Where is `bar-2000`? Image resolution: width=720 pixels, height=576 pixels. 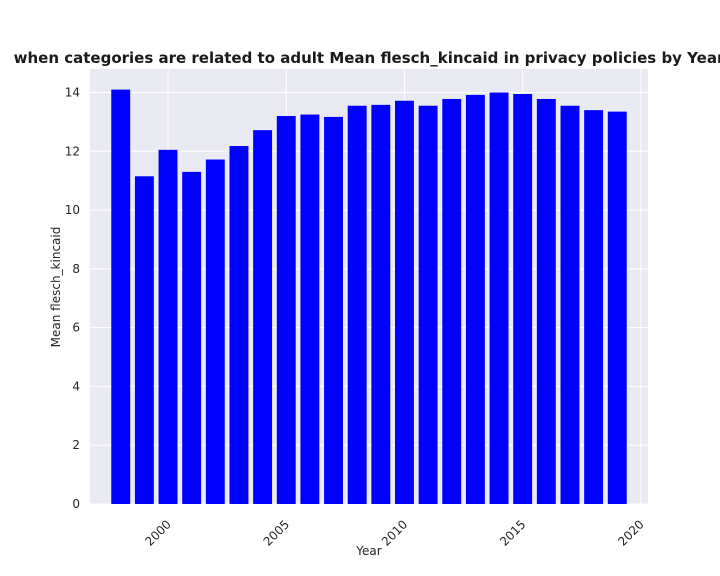 bar-2000 is located at coordinates (168, 326).